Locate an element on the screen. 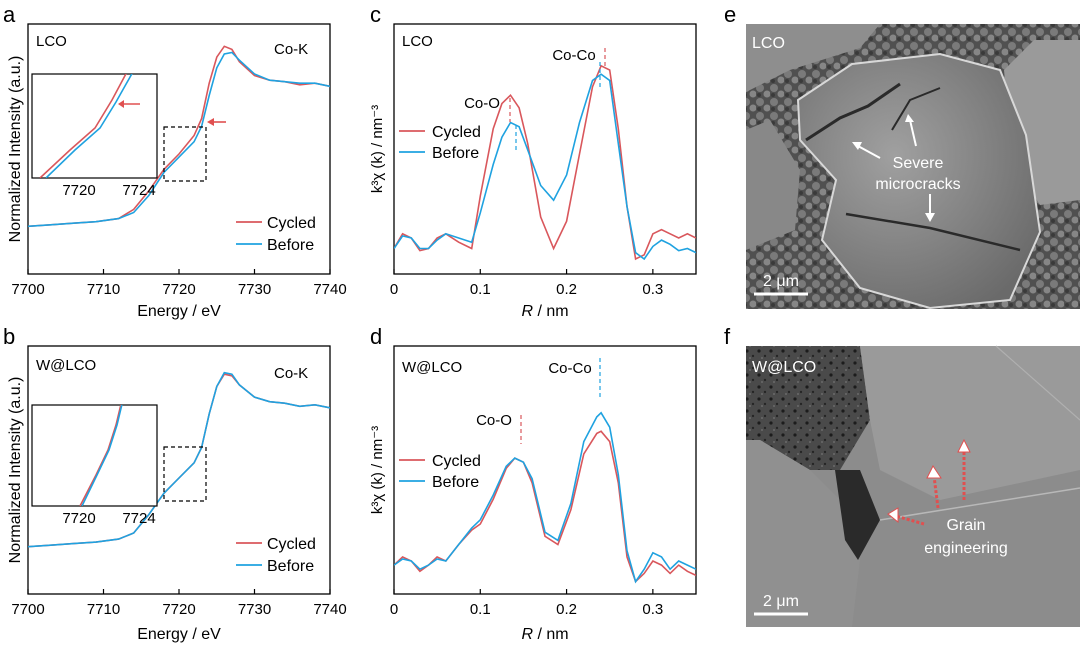  chart-b-edge-label: Co-K is located at coordinates (291, 373).